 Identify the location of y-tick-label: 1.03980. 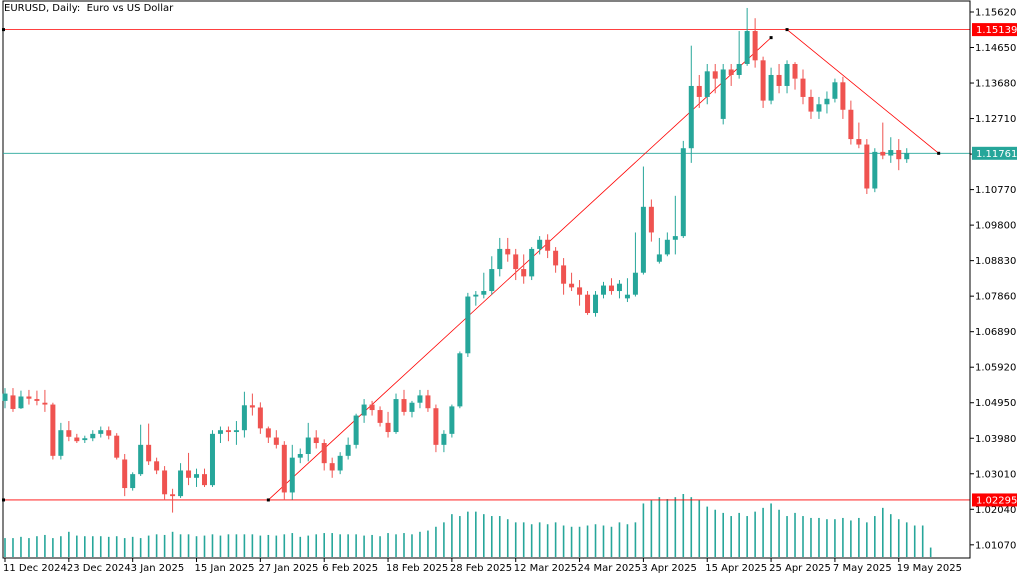
(995, 439).